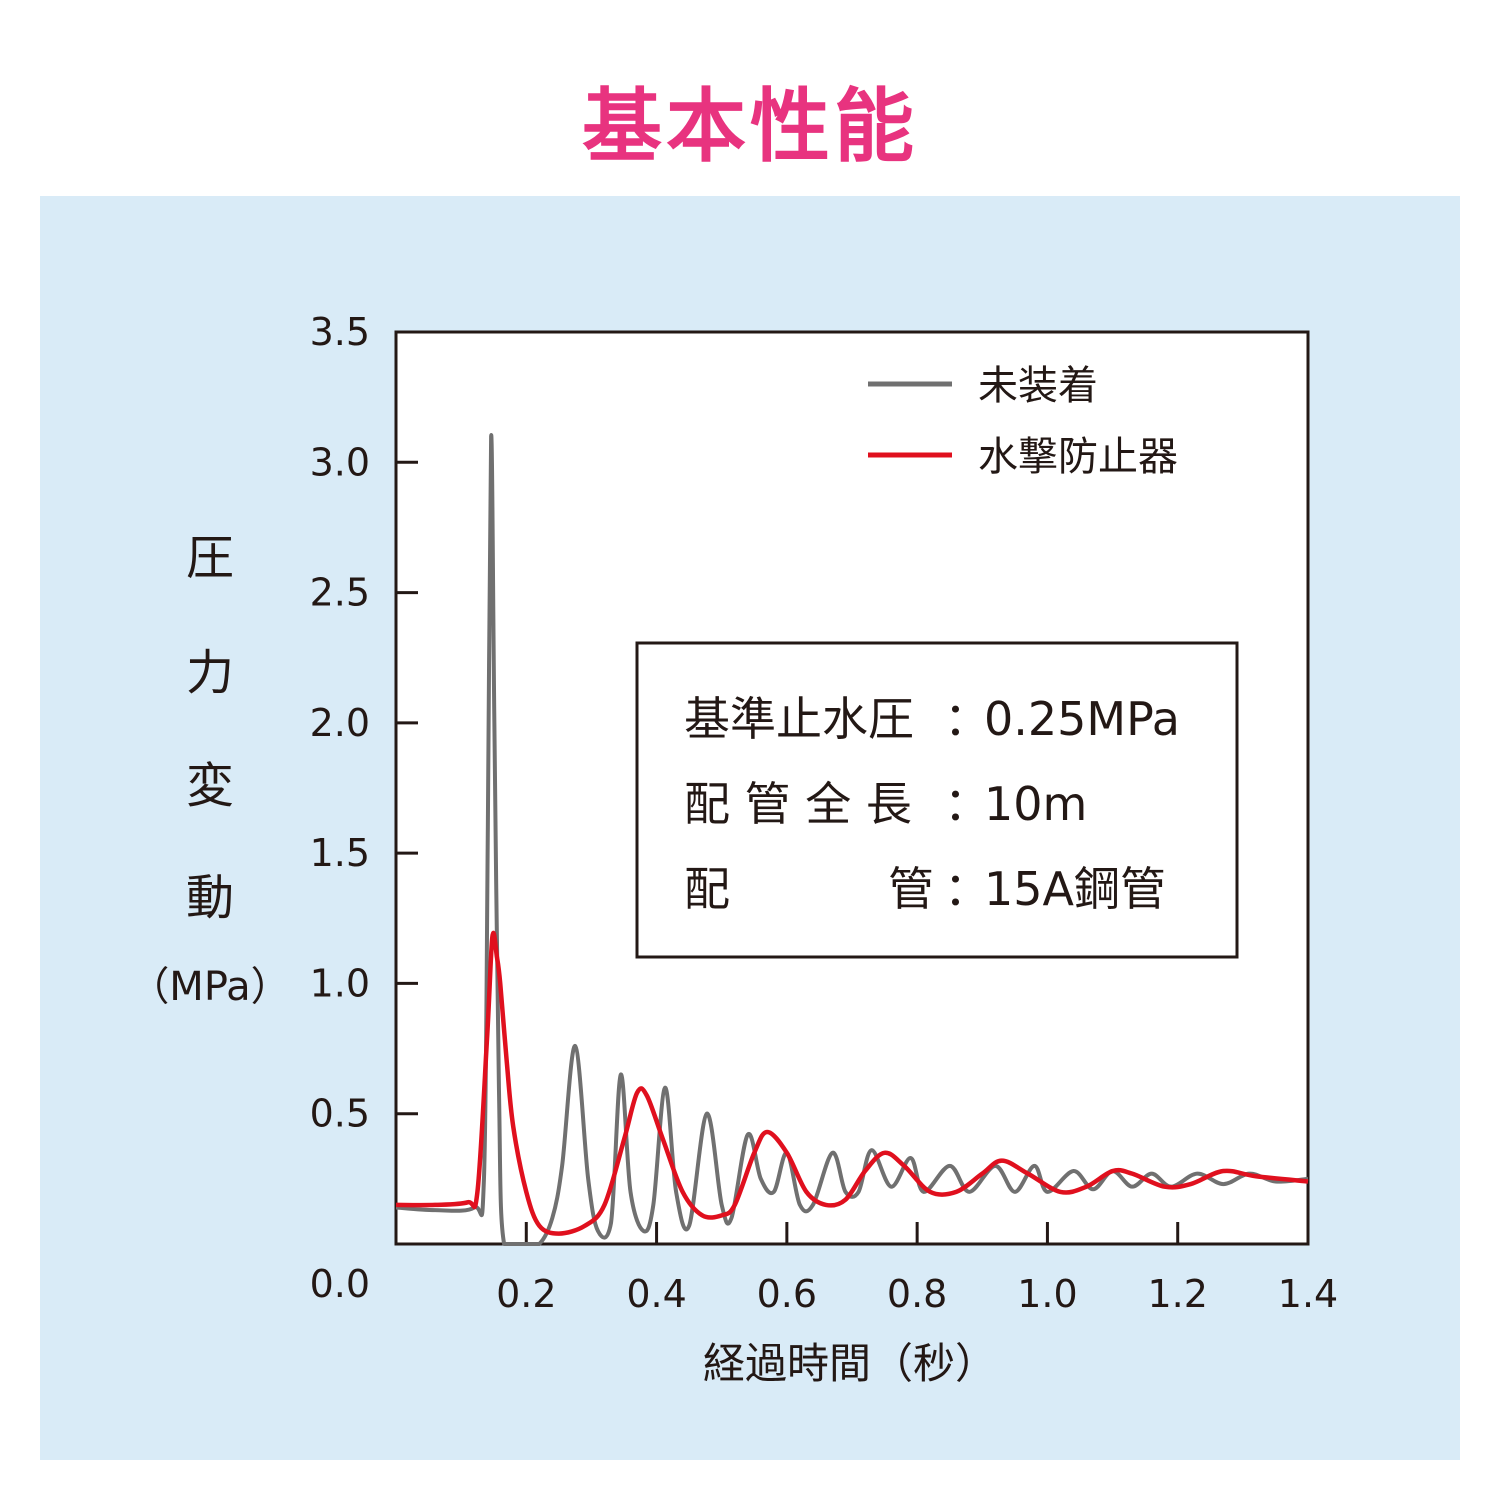  I want to click on info-value-stop-pressure: 0.25MPa, so click(1082, 719).